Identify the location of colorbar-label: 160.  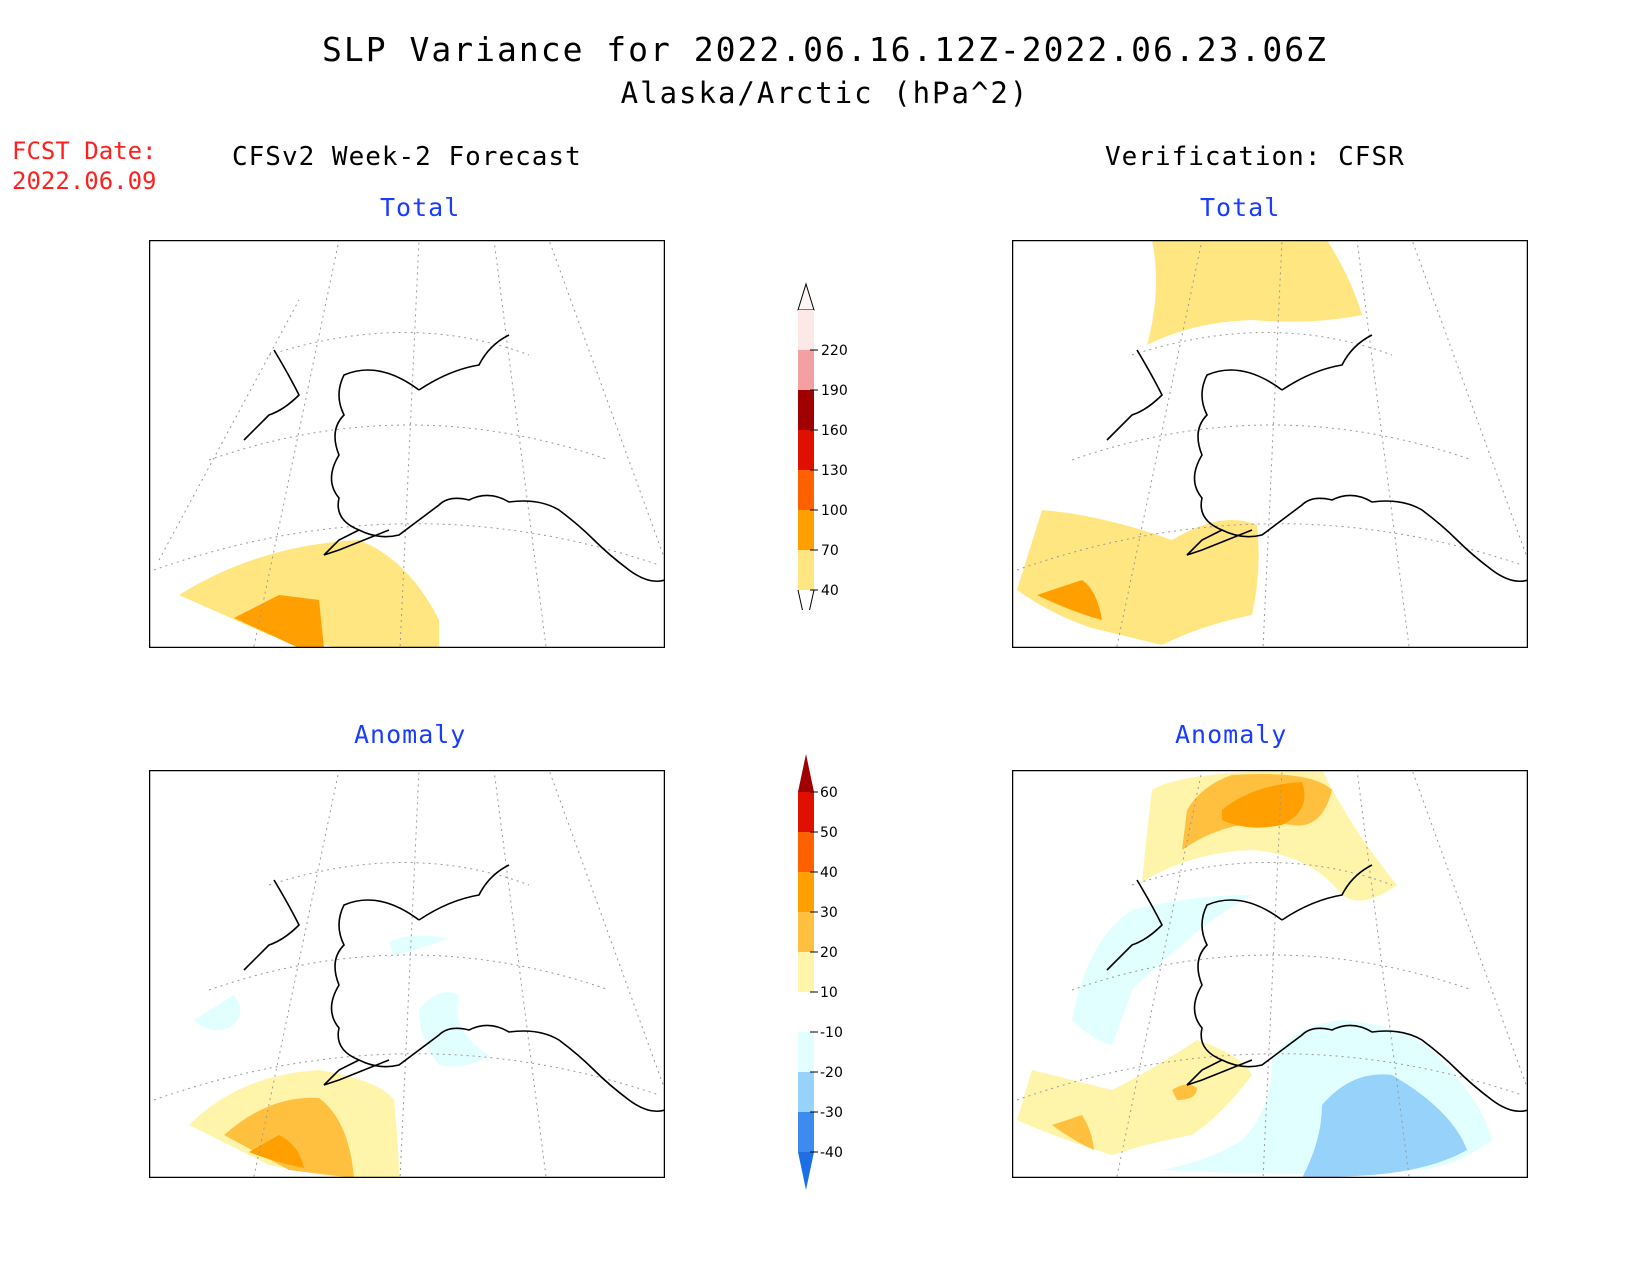
(834, 431).